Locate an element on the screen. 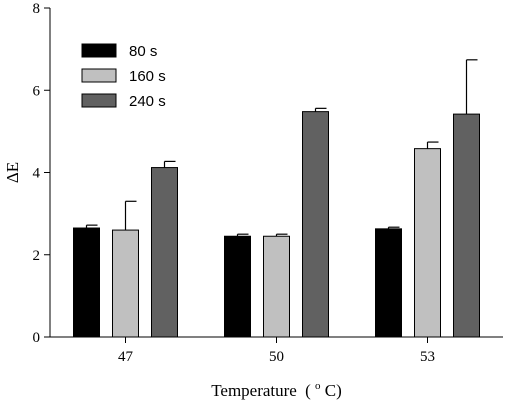 This screenshot has width=510, height=405. bar-53-240s is located at coordinates (466, 225).